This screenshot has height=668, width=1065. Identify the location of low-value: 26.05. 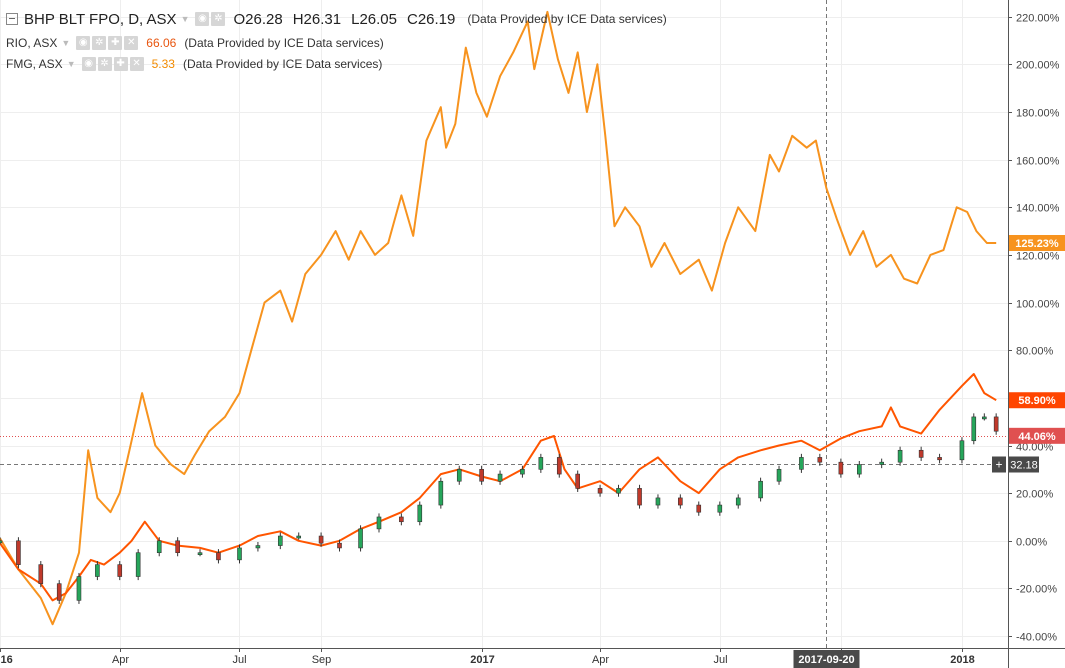
(378, 19).